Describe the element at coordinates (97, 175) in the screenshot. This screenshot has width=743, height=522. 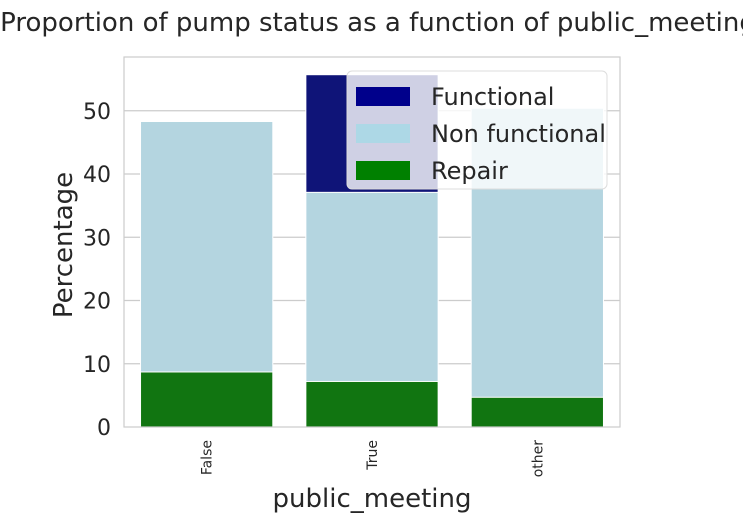
I see `y-tick-label: 40` at that location.